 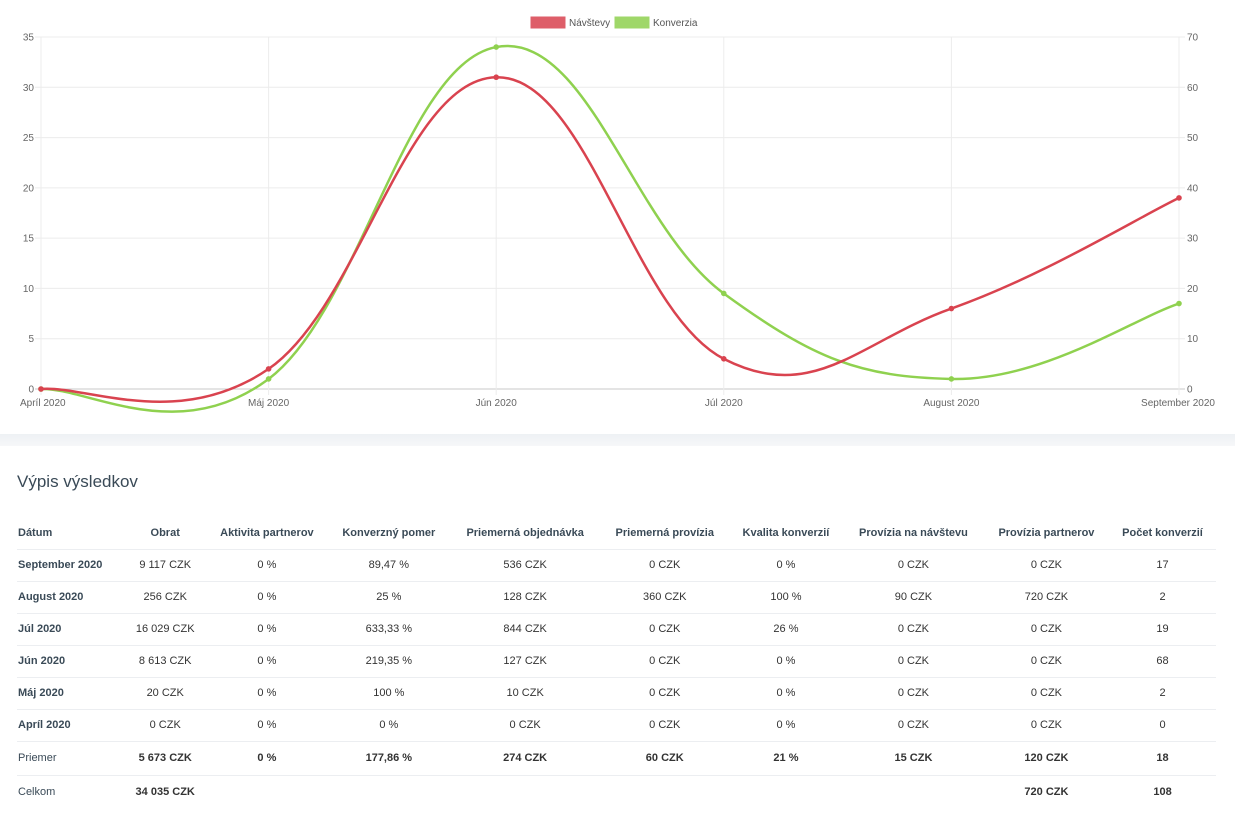 I want to click on y-left-tick-label: 0, so click(x=31, y=390).